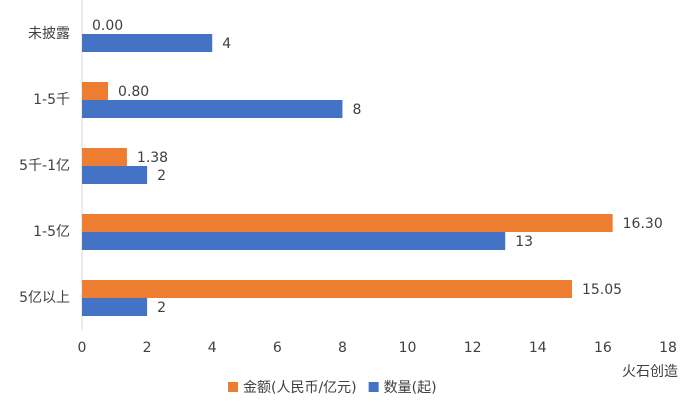  What do you see at coordinates (342, 348) in the screenshot?
I see `x-tick-label: 8` at bounding box center [342, 348].